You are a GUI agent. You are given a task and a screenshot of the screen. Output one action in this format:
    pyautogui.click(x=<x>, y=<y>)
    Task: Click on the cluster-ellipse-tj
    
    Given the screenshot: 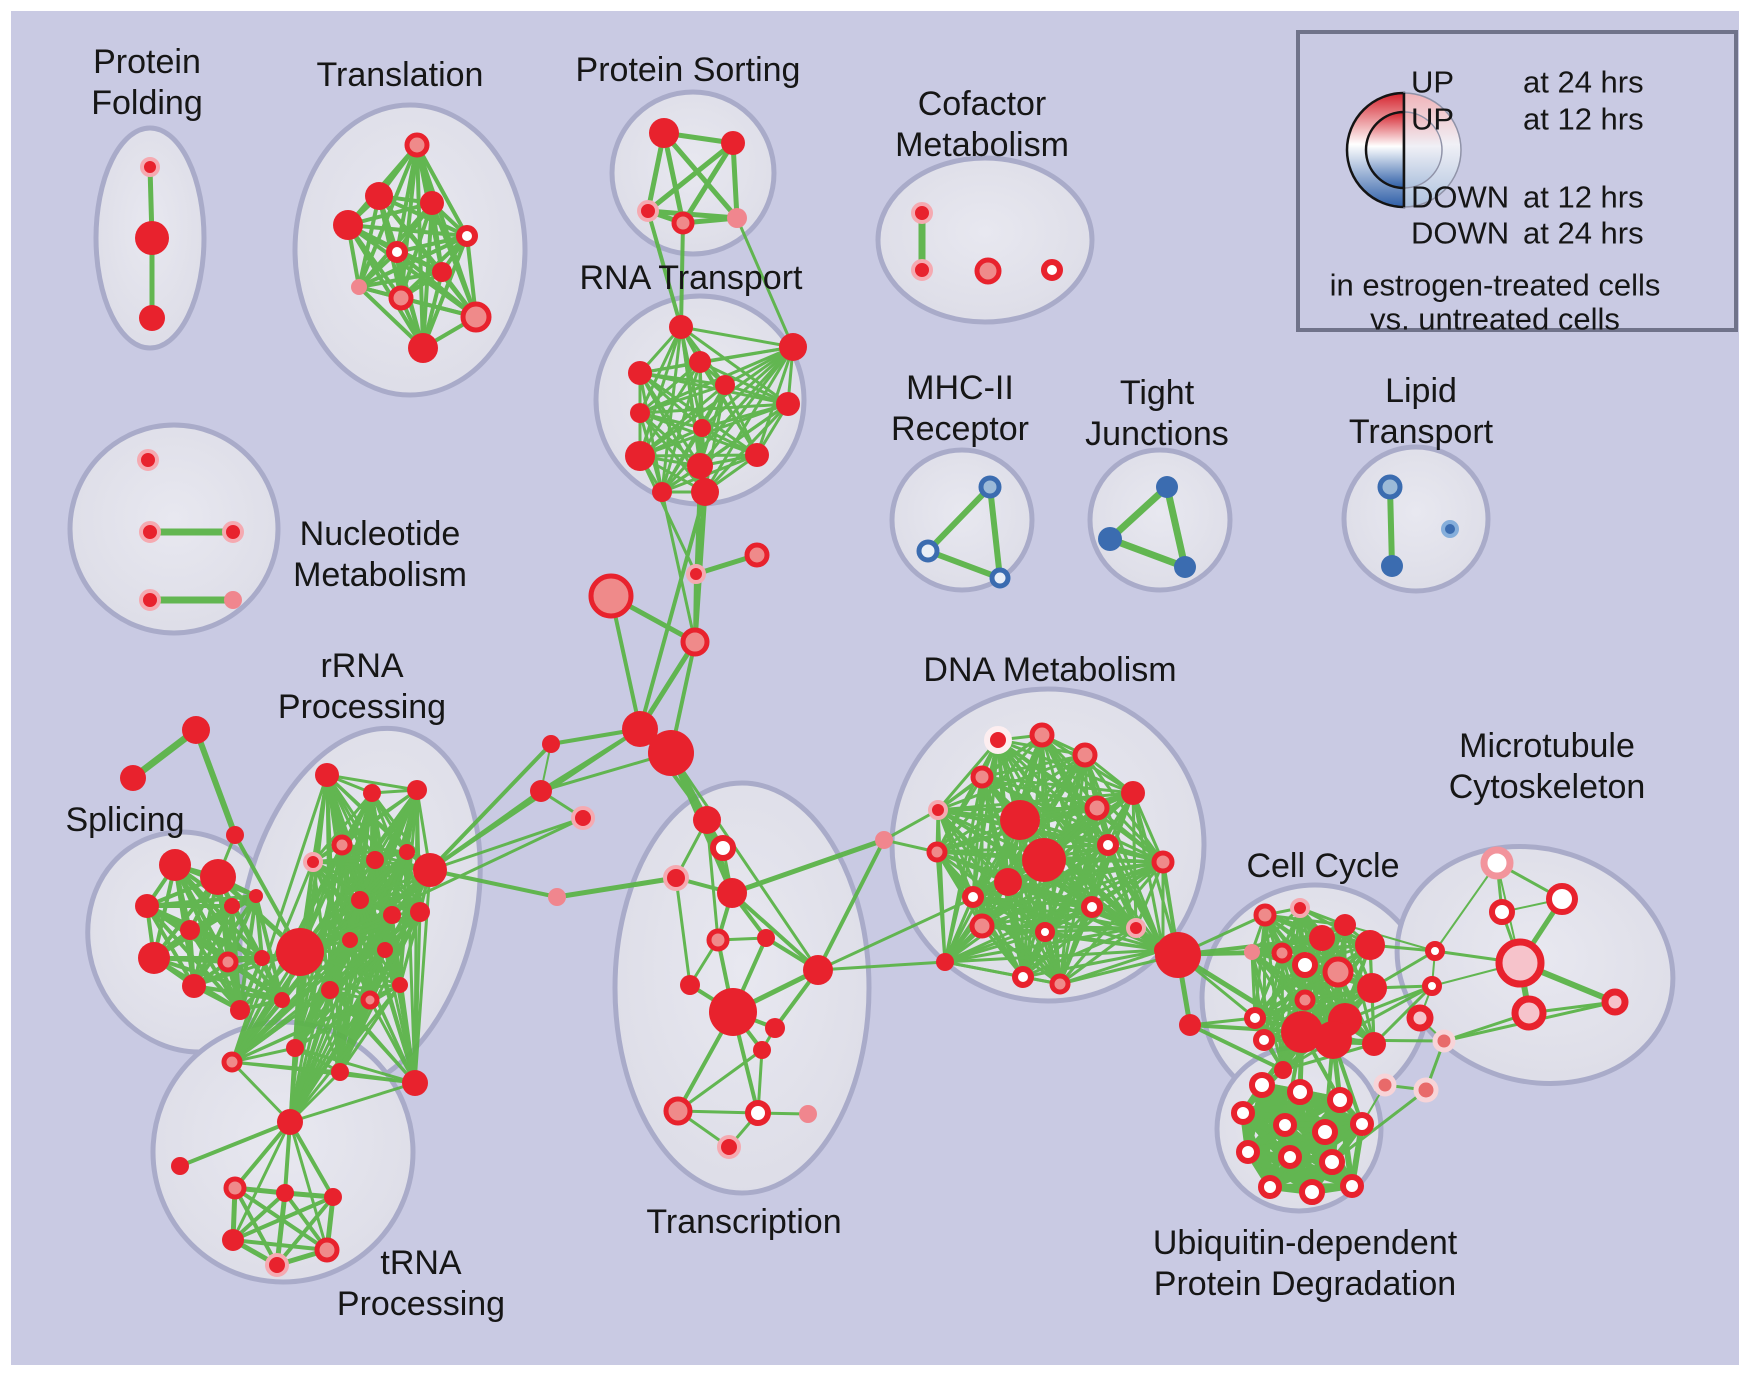 What is the action you would take?
    pyautogui.click(x=1160, y=520)
    